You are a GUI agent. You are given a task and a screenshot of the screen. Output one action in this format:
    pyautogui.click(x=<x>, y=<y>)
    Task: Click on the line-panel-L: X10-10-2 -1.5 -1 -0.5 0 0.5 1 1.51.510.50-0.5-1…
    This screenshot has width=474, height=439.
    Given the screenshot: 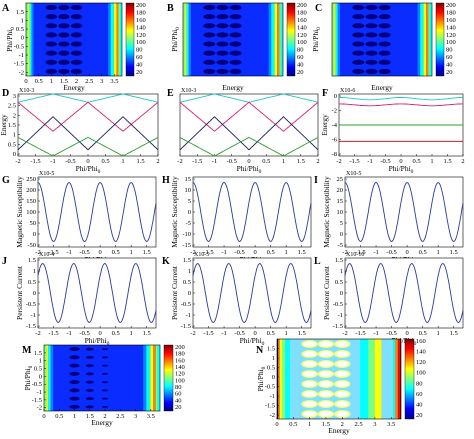 What is the action you would take?
    pyautogui.click(x=393, y=299)
    